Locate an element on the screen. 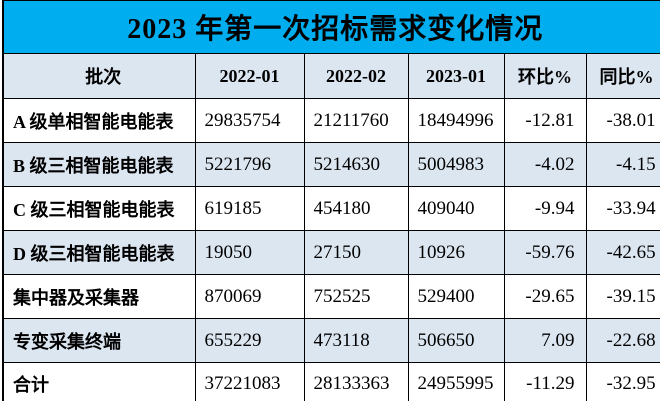 The width and height of the screenshot is (660, 401). column-header-2023-01: 2023-01 is located at coordinates (456, 76).